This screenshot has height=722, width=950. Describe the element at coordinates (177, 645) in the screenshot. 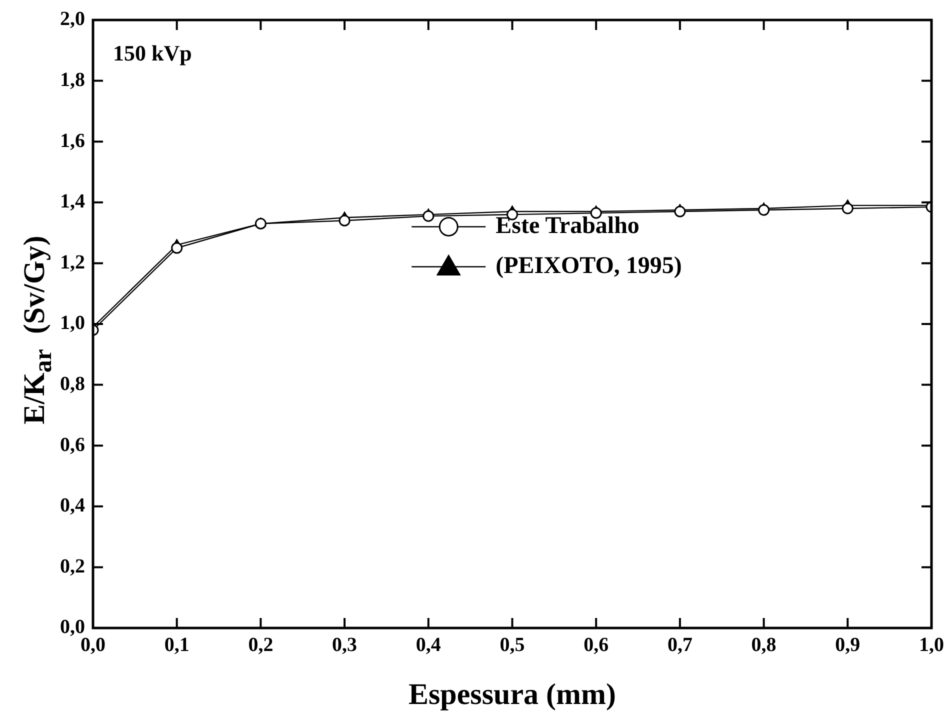

I see `x-tick-label: 0,1` at that location.